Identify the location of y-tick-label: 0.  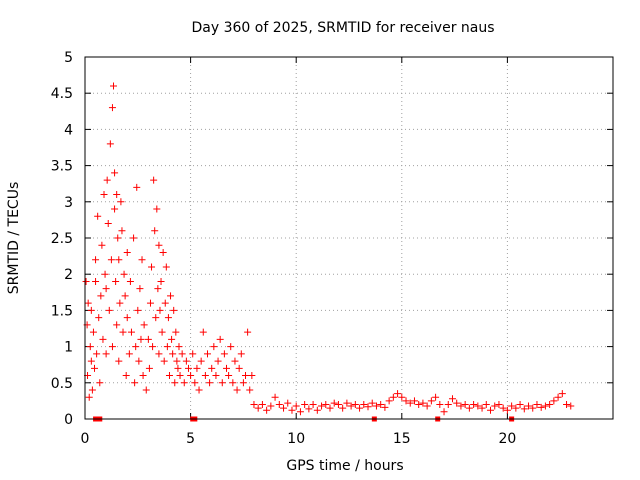
(68, 420).